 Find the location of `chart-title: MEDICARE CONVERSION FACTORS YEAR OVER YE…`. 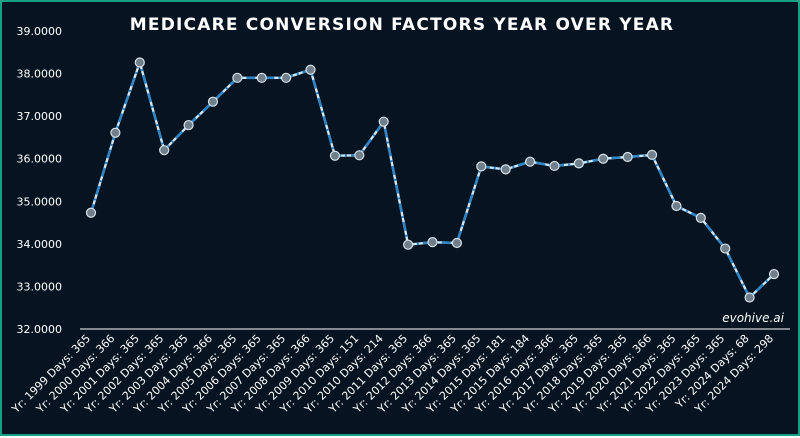

chart-title: MEDICARE CONVERSION FACTORS YEAR OVER YE… is located at coordinates (402, 25).